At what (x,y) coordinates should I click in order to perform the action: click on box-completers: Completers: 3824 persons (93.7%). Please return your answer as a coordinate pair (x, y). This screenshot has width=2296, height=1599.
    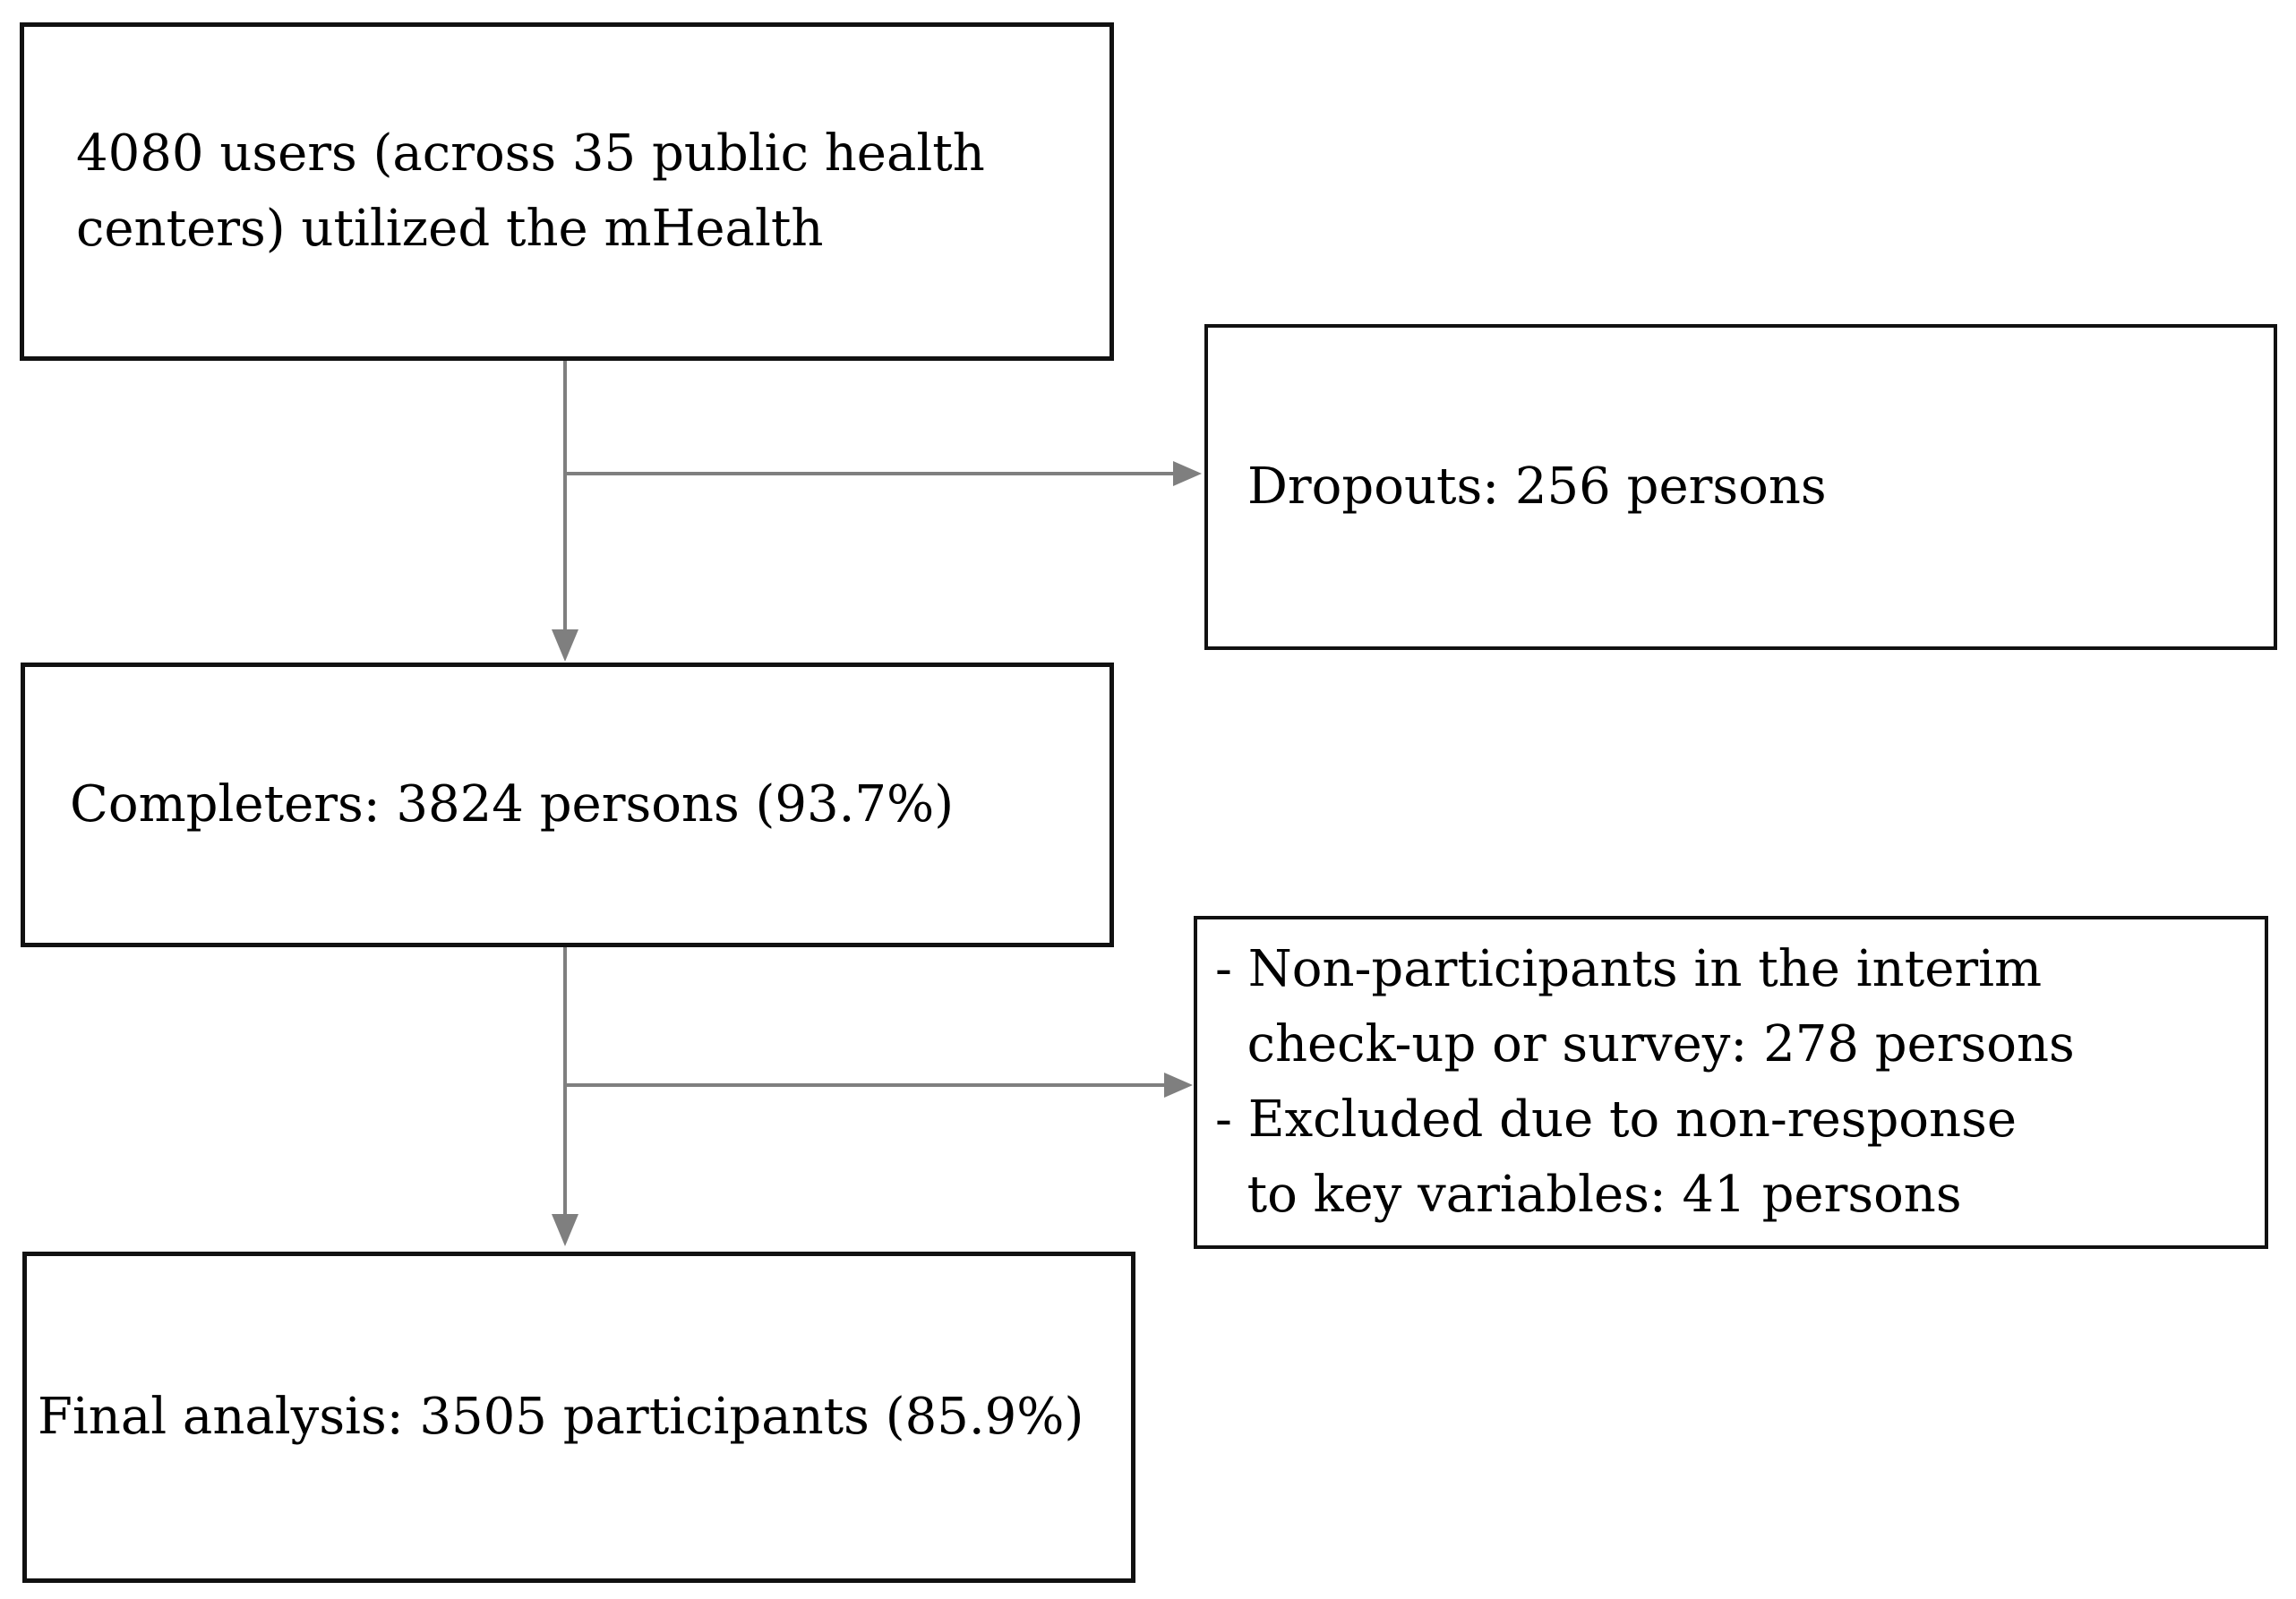
    Looking at the image, I should click on (567, 805).